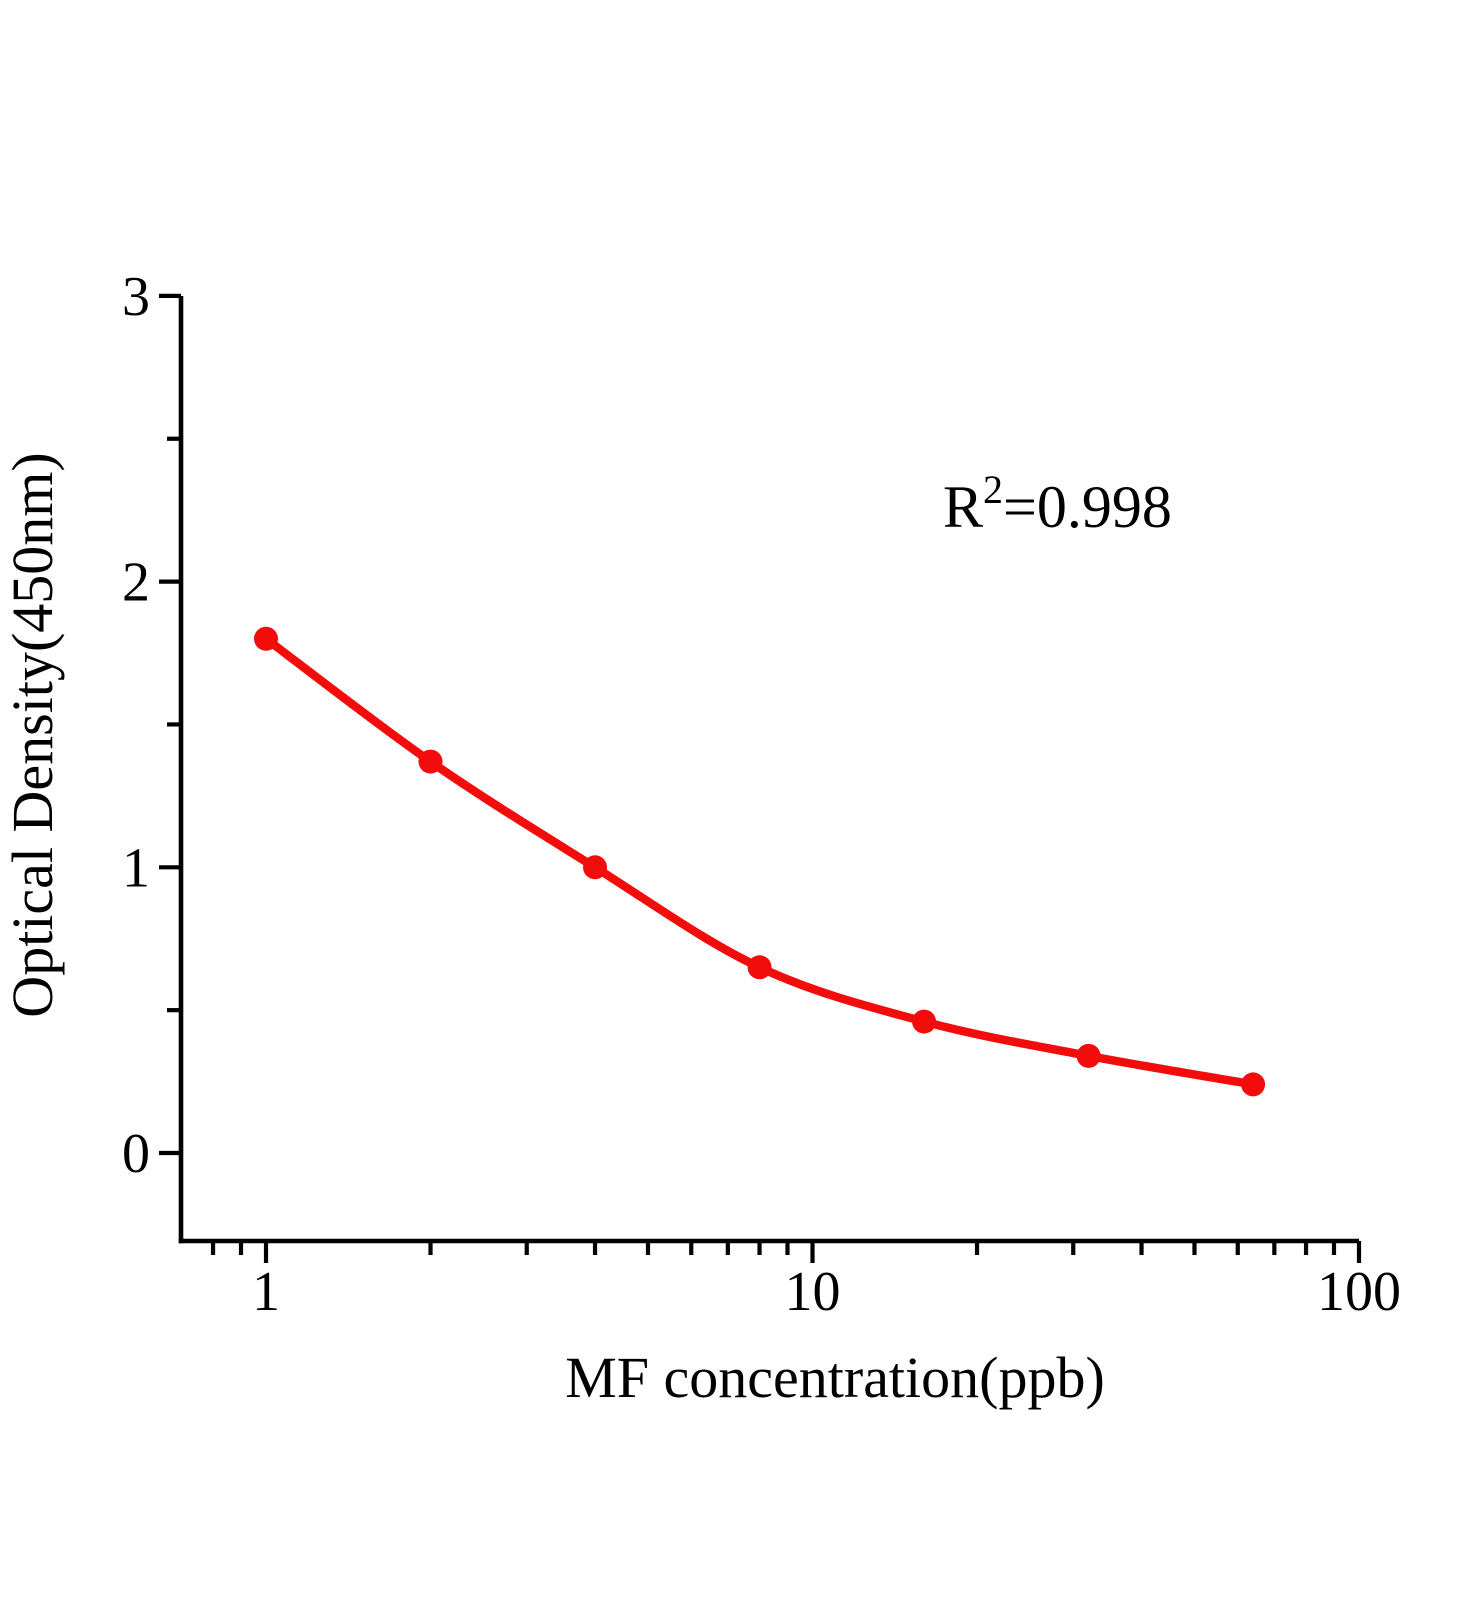 This screenshot has width=1472, height=1600. Describe the element at coordinates (136, 1154) in the screenshot. I see `y-axis-tick-label: 0` at that location.